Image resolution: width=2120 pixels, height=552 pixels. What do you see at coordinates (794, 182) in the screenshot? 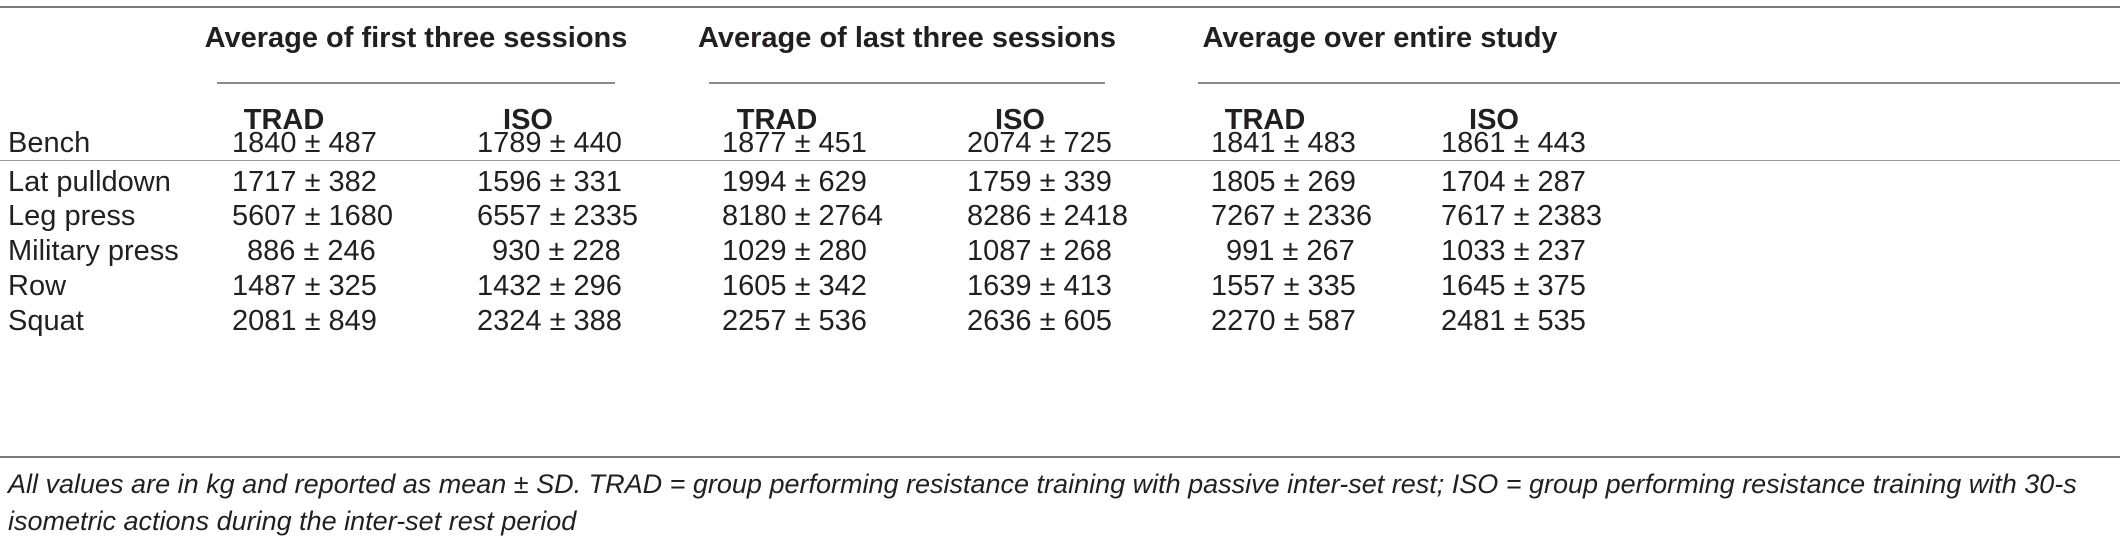
I see `table-cell: 1994 ± 629` at bounding box center [794, 182].